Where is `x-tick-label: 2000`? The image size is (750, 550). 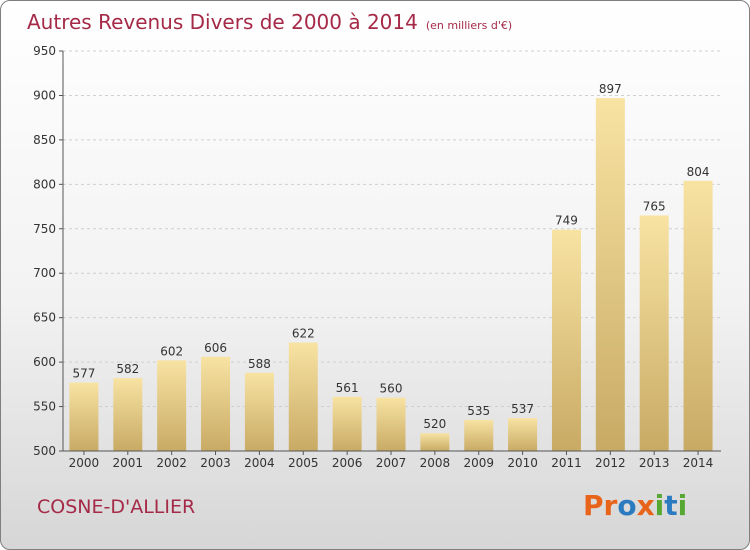
x-tick-label: 2000 is located at coordinates (84, 463).